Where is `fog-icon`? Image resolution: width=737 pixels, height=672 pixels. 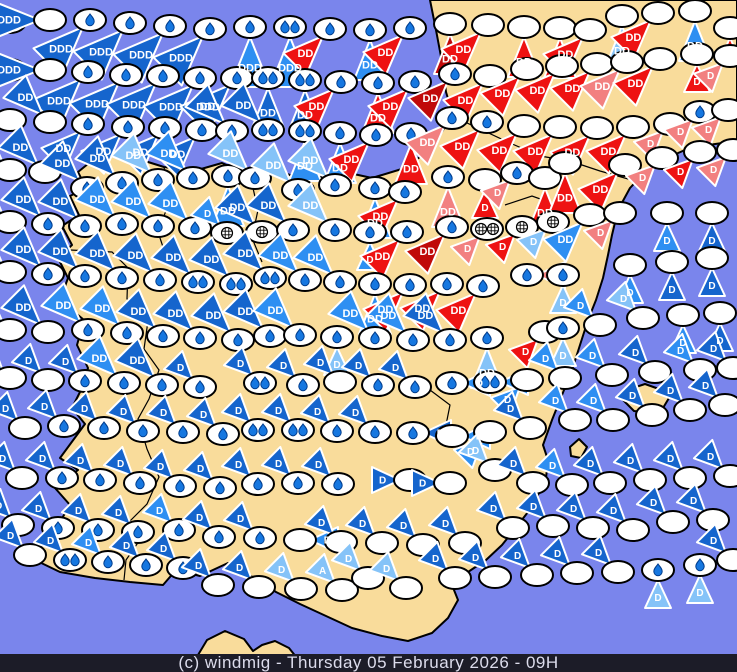 fog-icon is located at coordinates (493, 229).